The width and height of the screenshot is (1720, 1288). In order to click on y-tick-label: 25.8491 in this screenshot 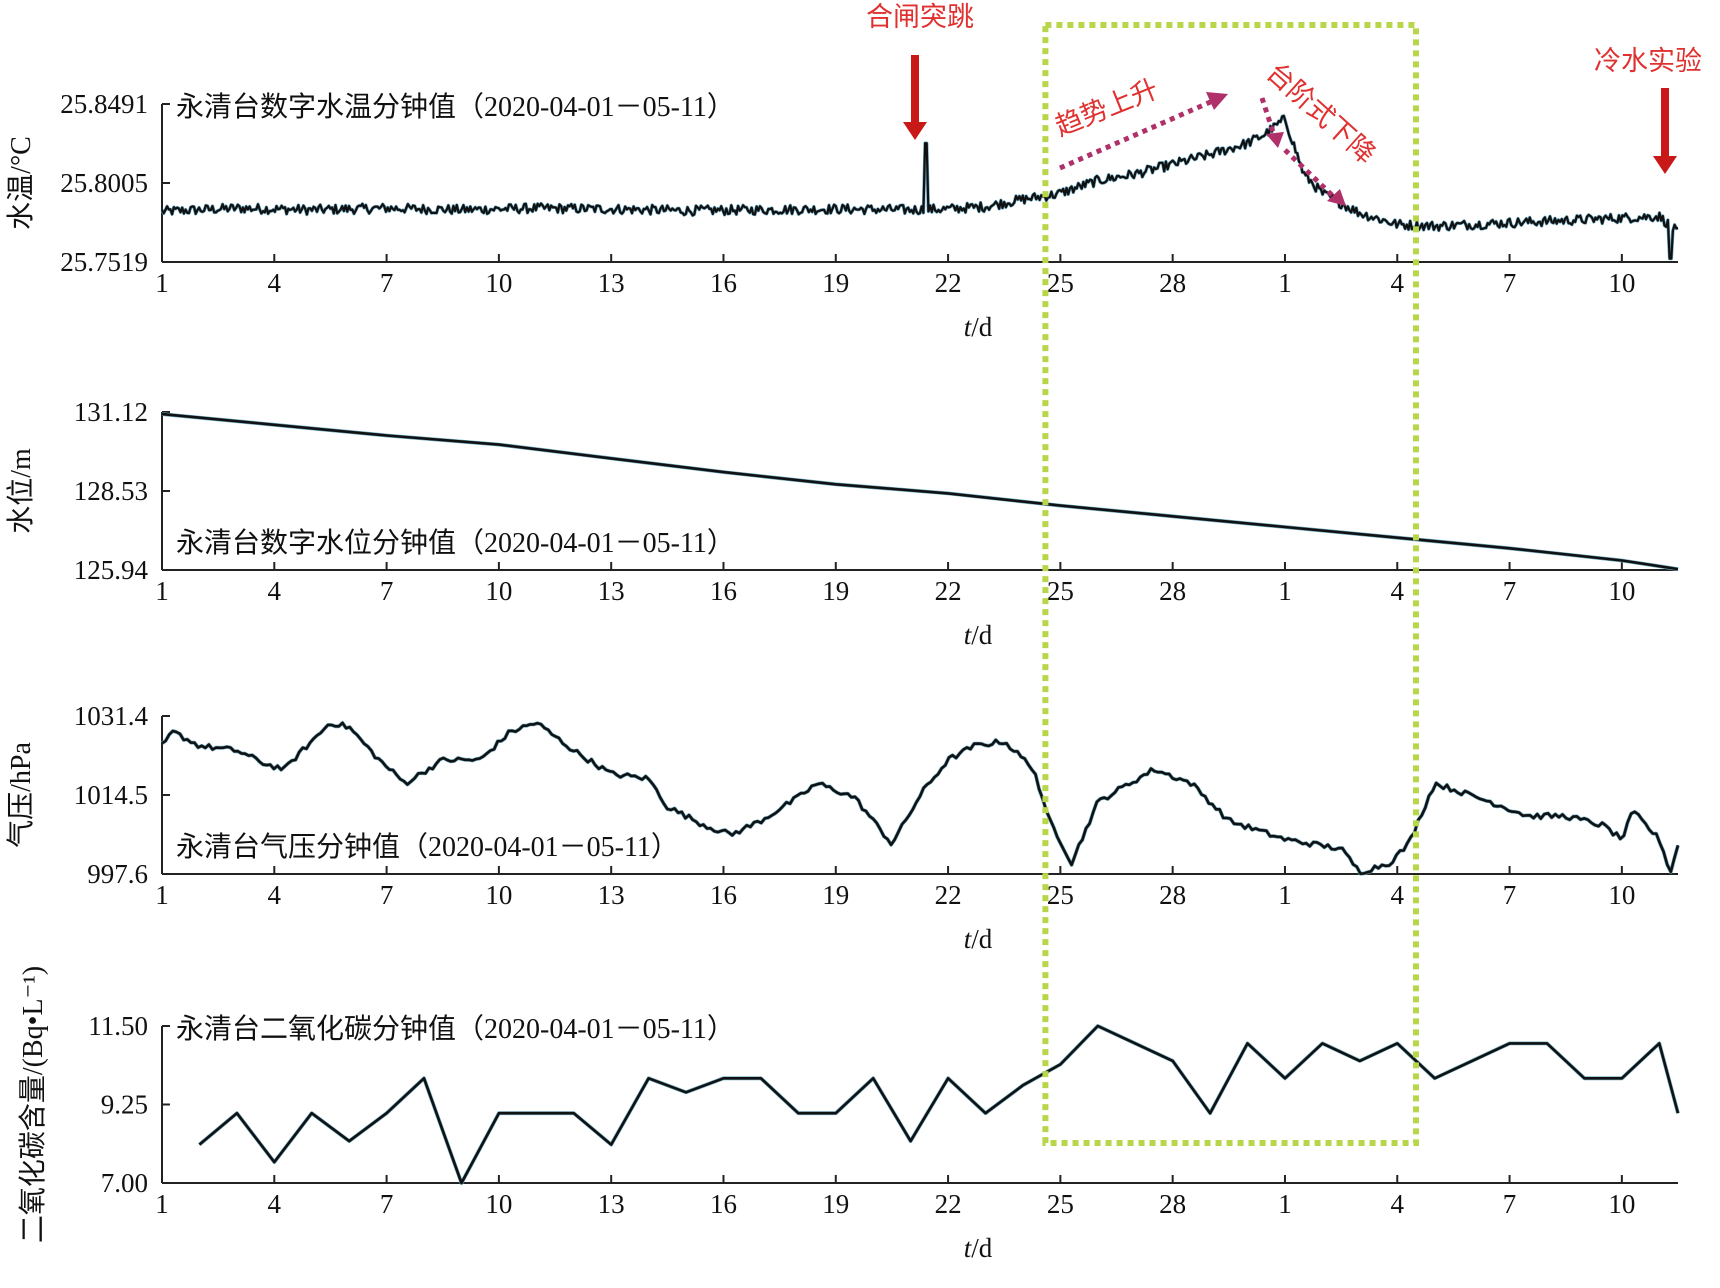, I will do `click(104, 104)`.